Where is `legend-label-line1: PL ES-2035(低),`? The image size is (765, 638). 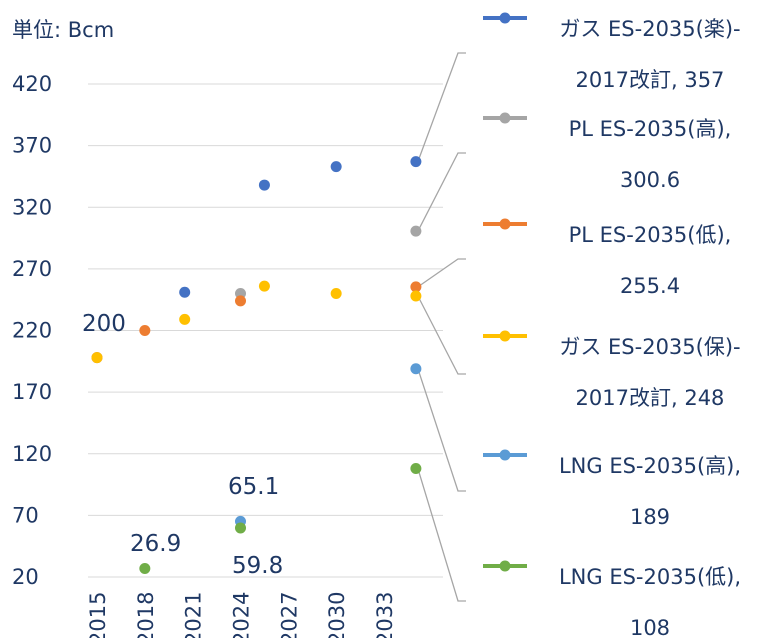 legend-label-line1: PL ES-2035(低), is located at coordinates (650, 235).